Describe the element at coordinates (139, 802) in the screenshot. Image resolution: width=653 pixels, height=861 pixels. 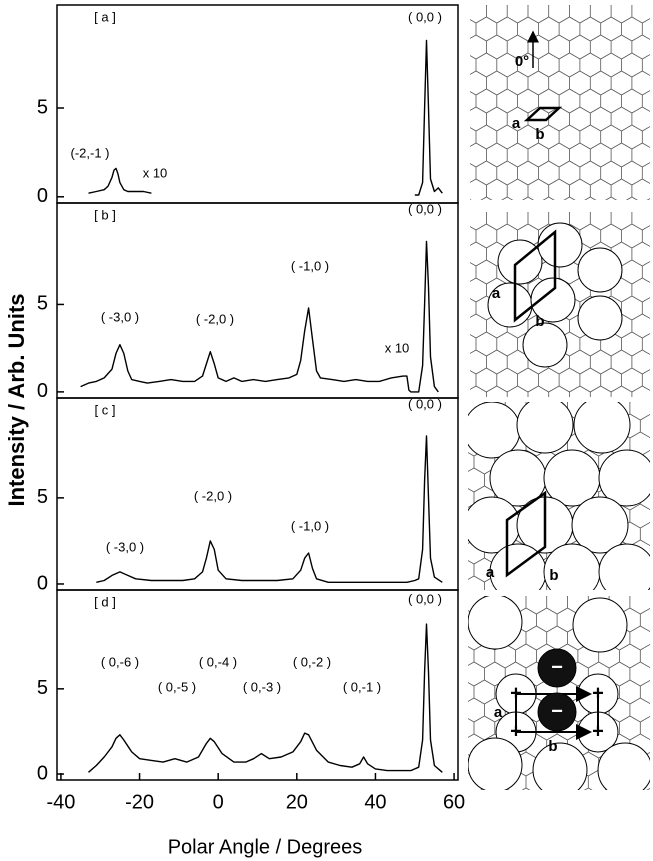
I see `x-tick-label: -20` at that location.